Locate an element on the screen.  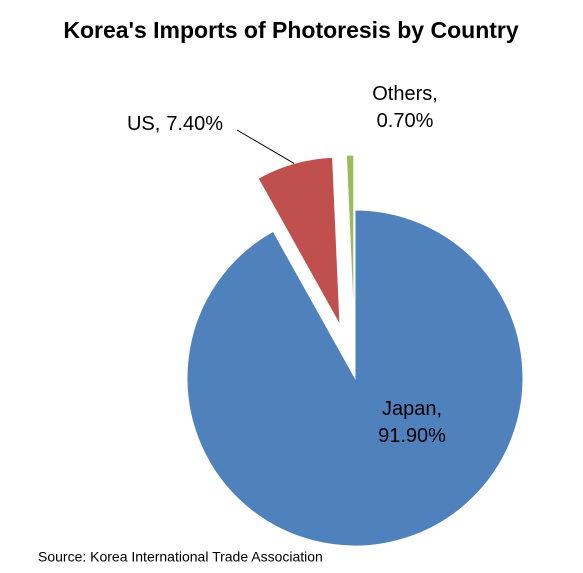
category-label: Others, is located at coordinates (405, 94).